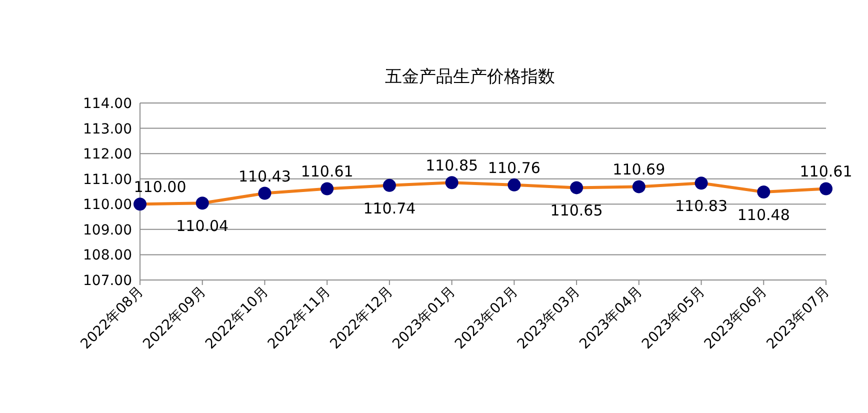  I want to click on data-label: 110.65, so click(576, 211).